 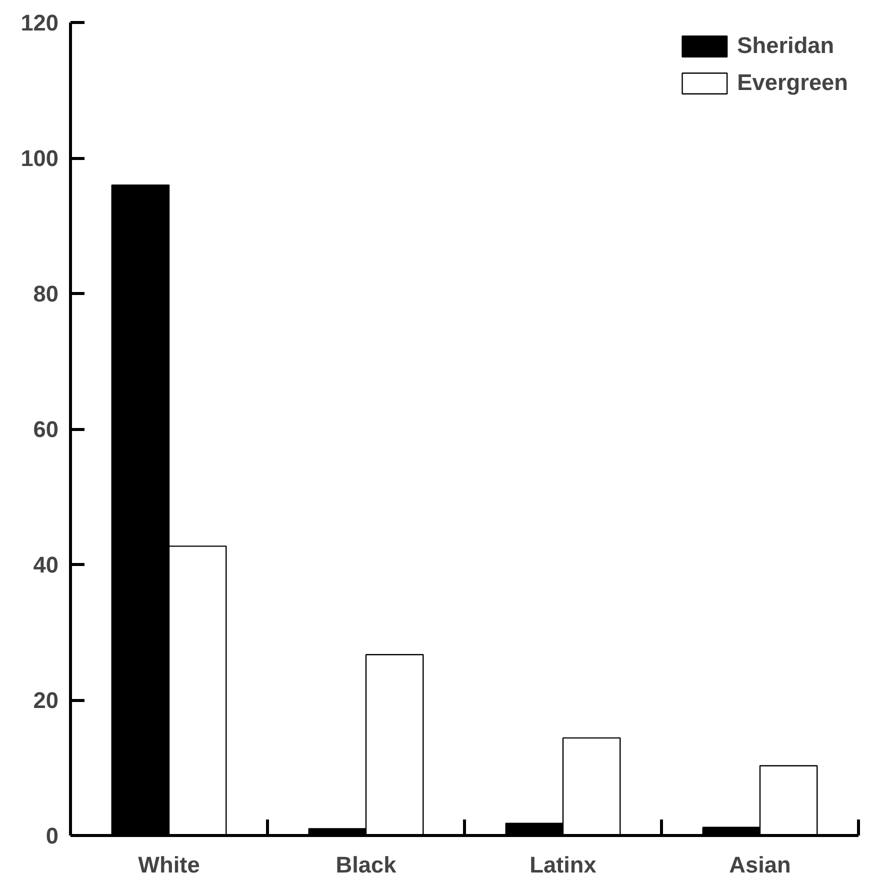 I want to click on y-tick-label: 60, so click(x=45, y=429).